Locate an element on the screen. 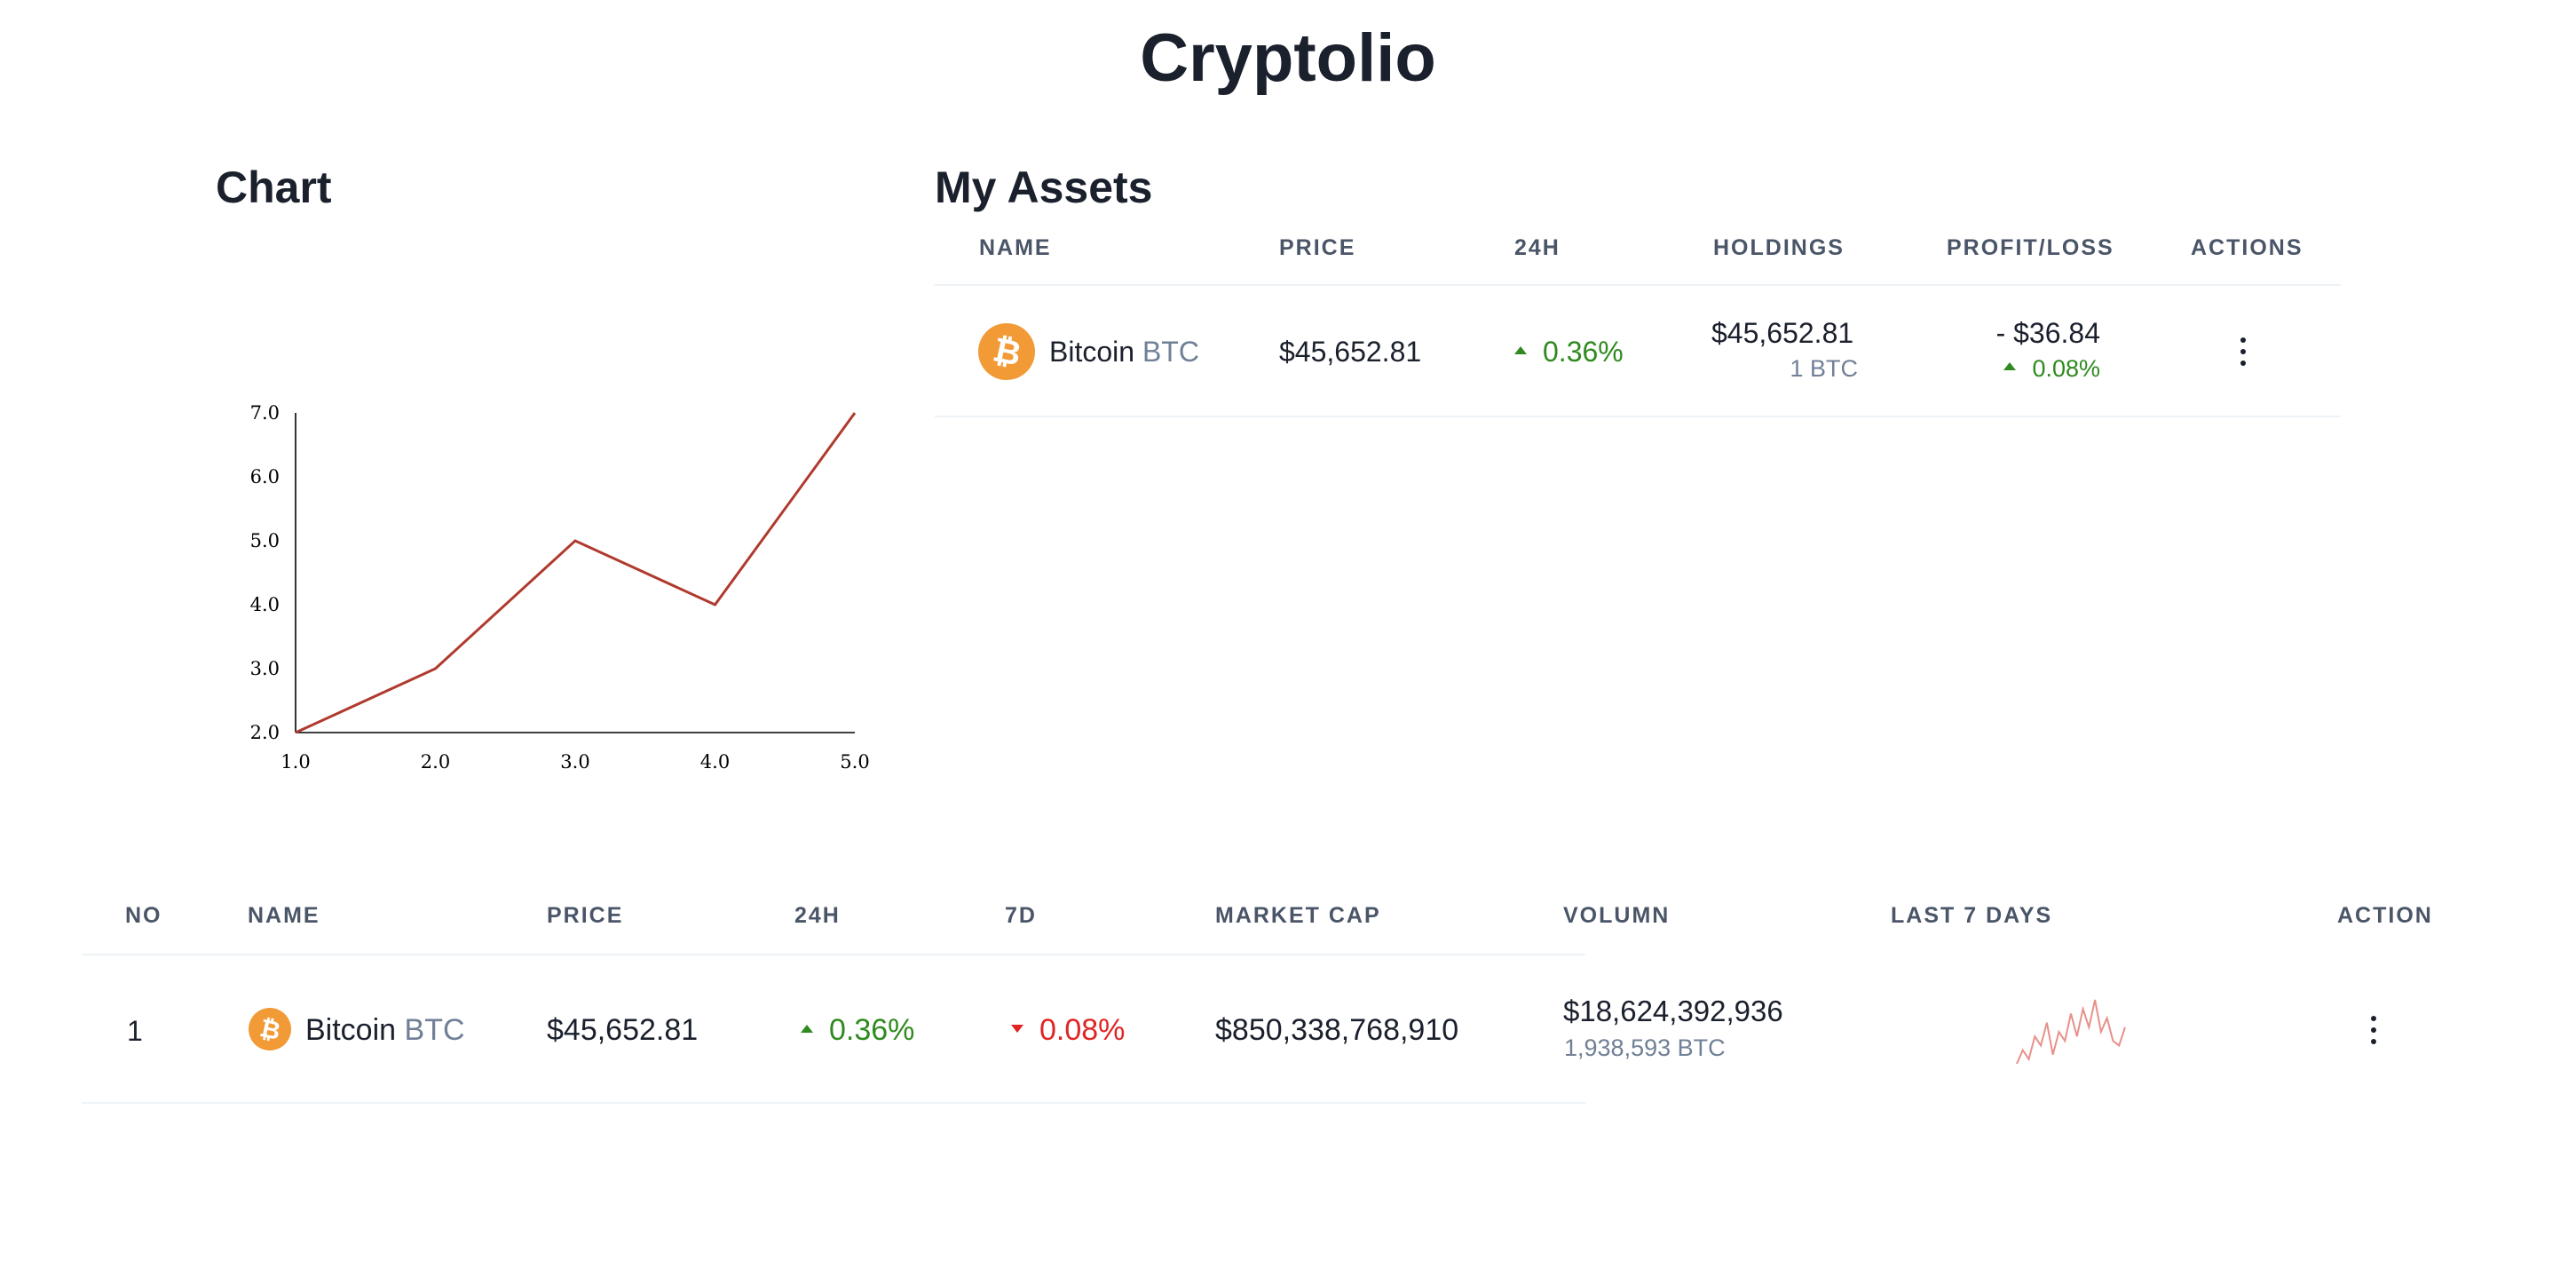 The height and width of the screenshot is (1284, 2576). market-change-7d: 0.08% is located at coordinates (1068, 1030).